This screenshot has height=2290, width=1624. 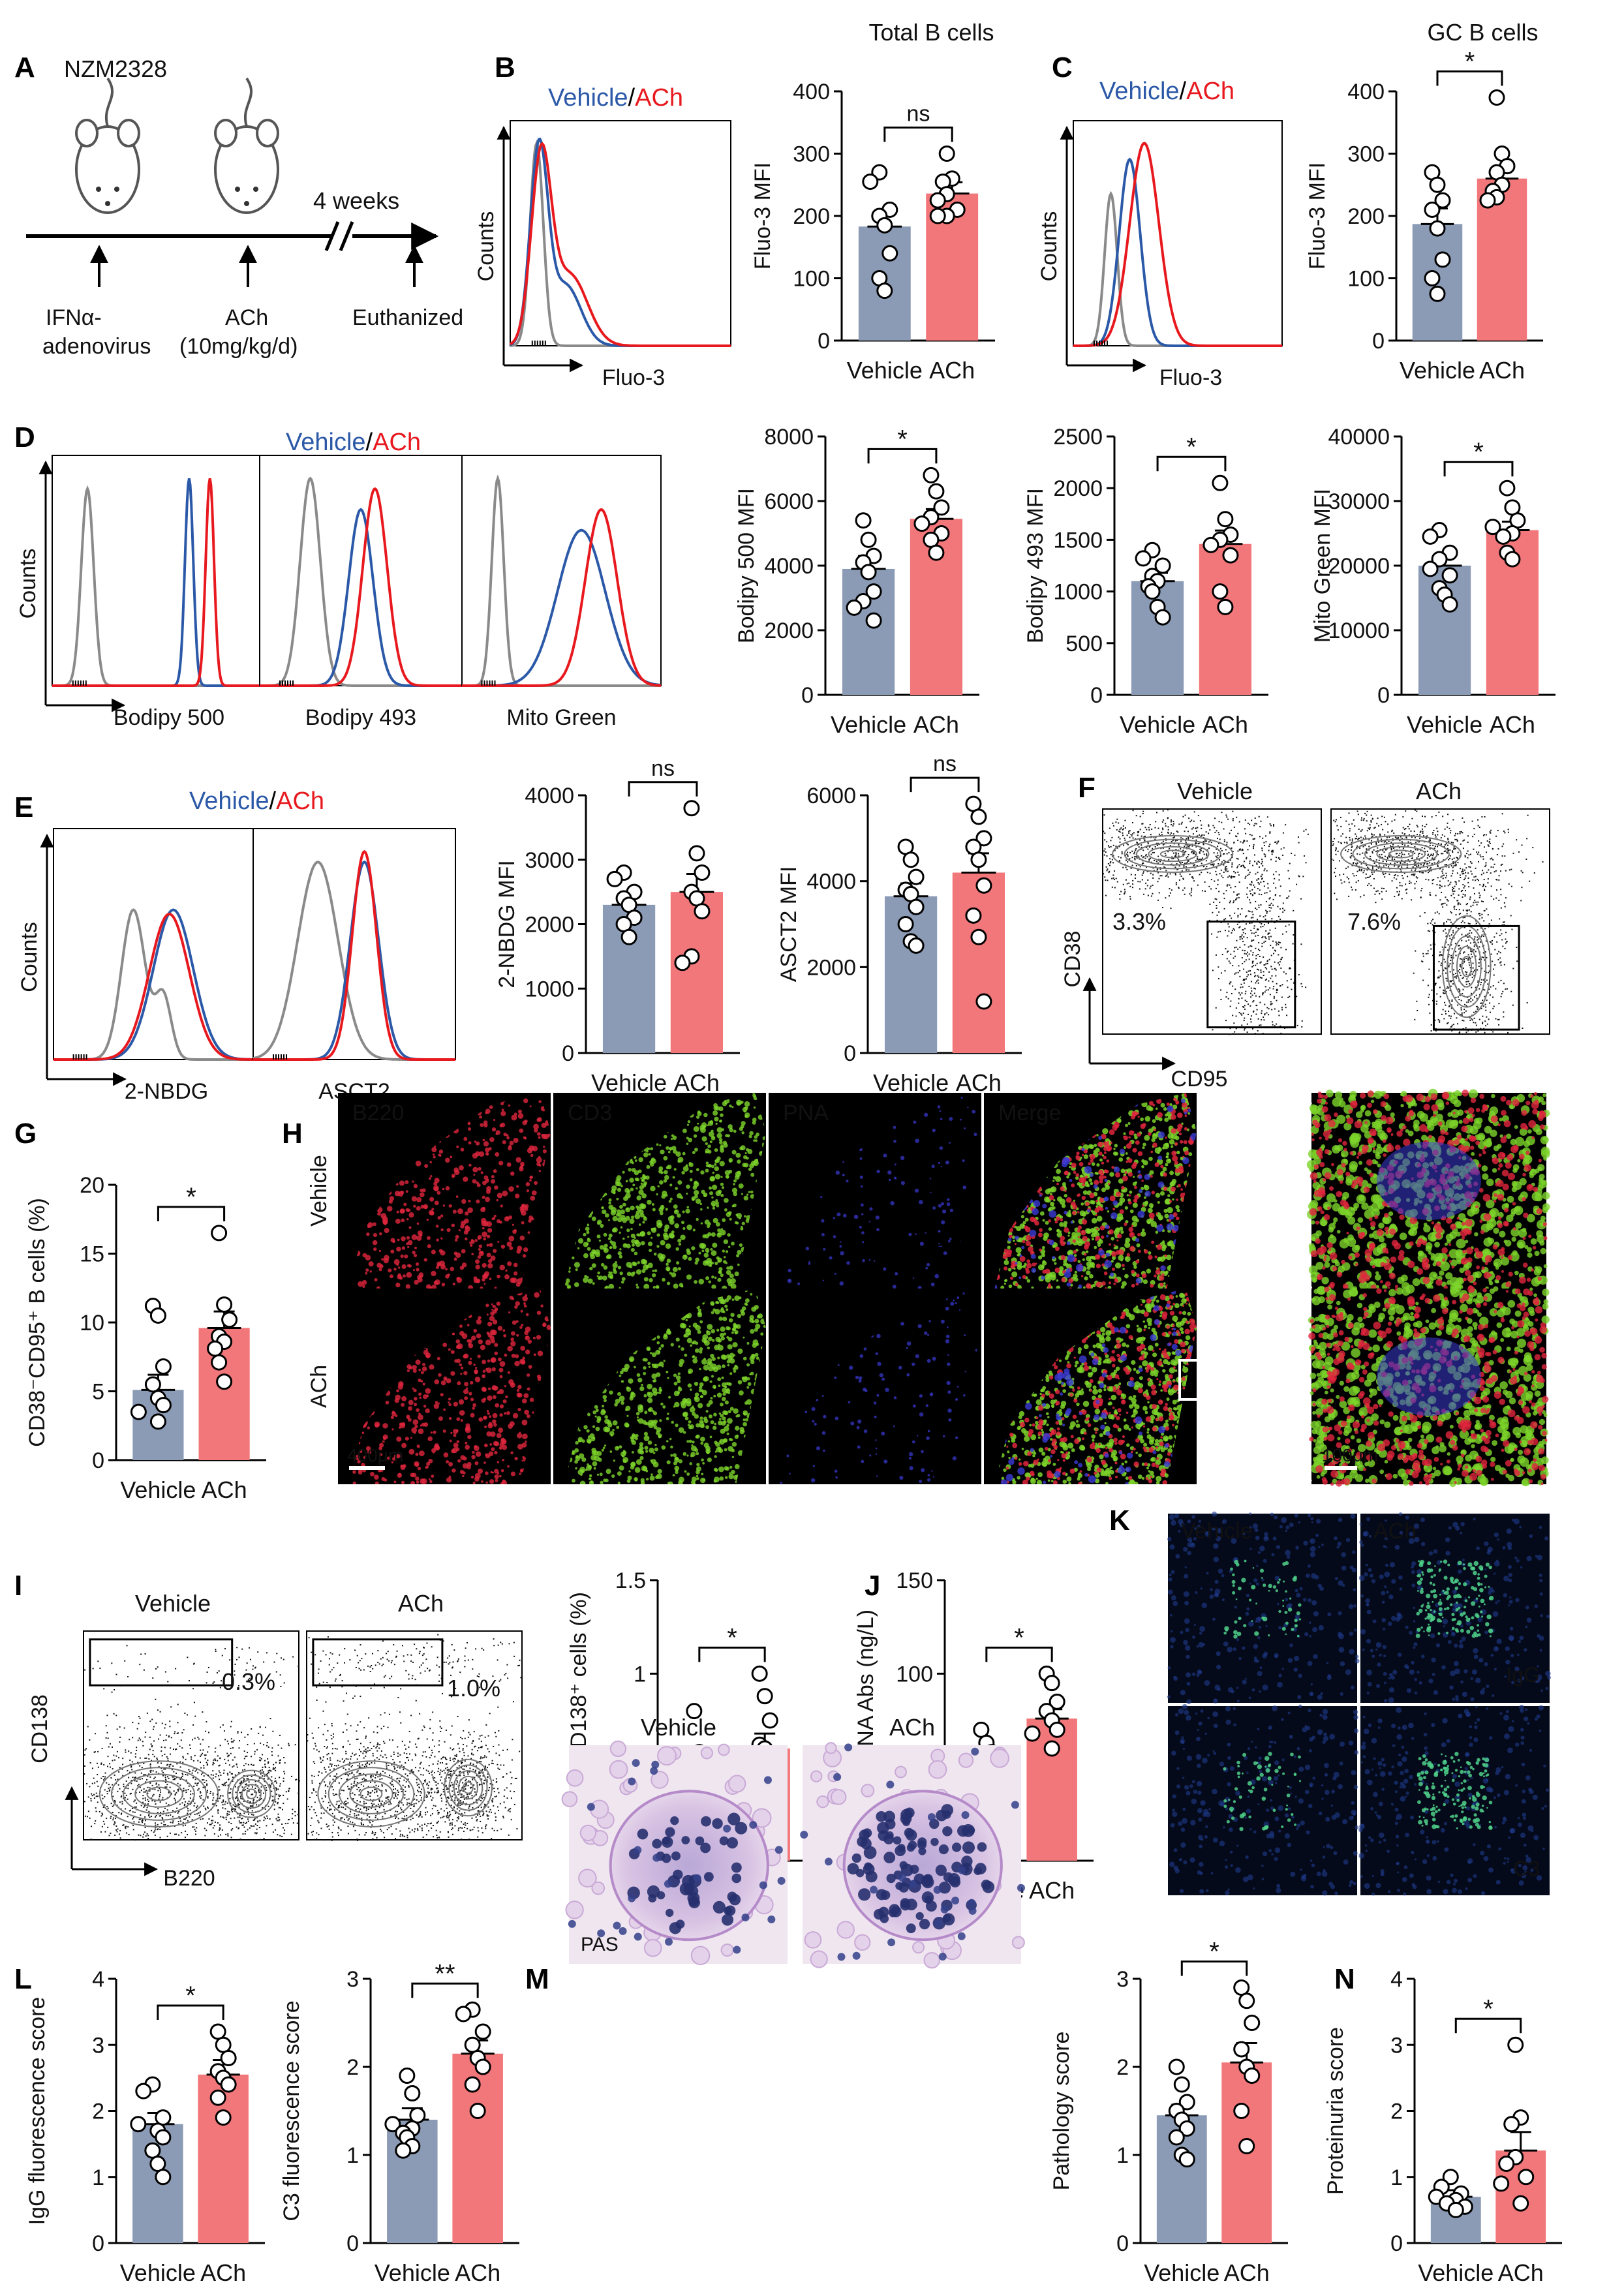 I want to click on ach-dose-label: (10mg/kg/d), so click(x=238, y=346).